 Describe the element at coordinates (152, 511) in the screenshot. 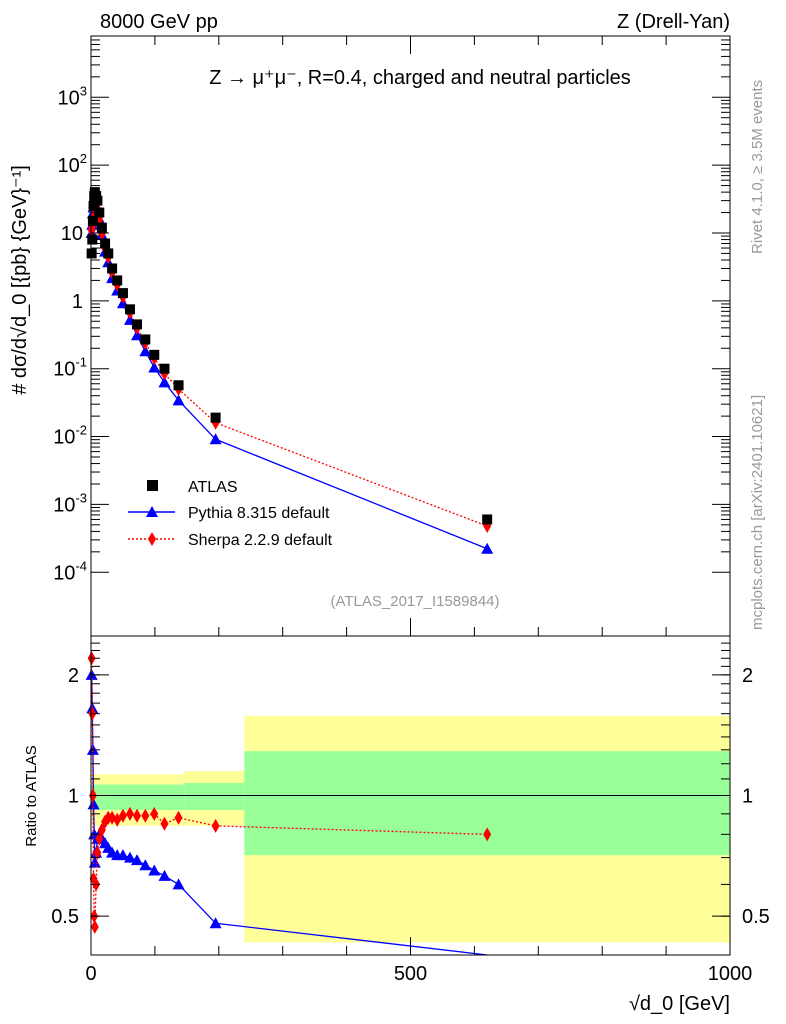

I see `legend-pythia-marker` at that location.